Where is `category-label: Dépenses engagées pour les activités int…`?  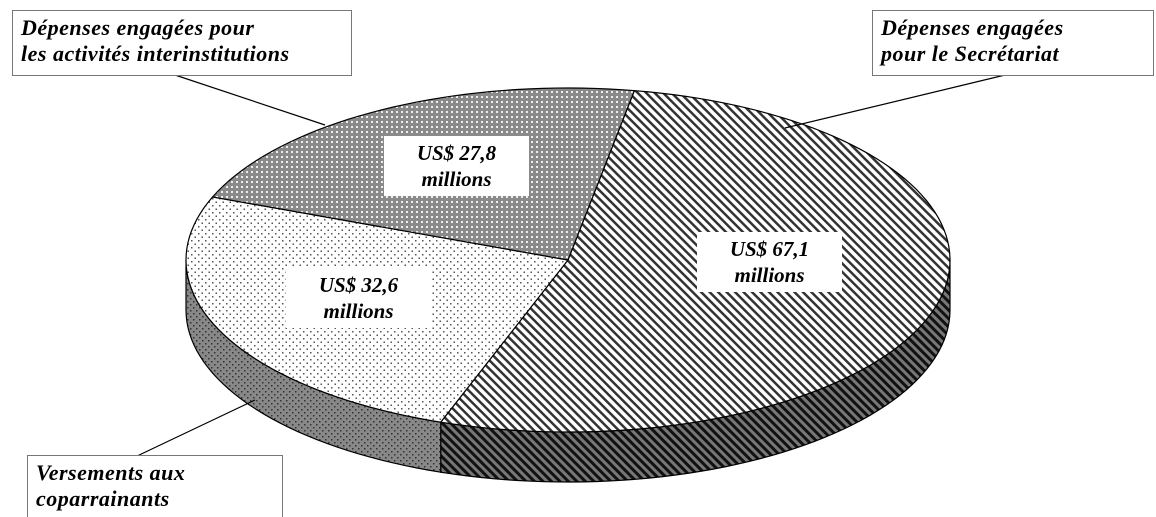
category-label: Dépenses engagées pour les activités int… is located at coordinates (182, 43).